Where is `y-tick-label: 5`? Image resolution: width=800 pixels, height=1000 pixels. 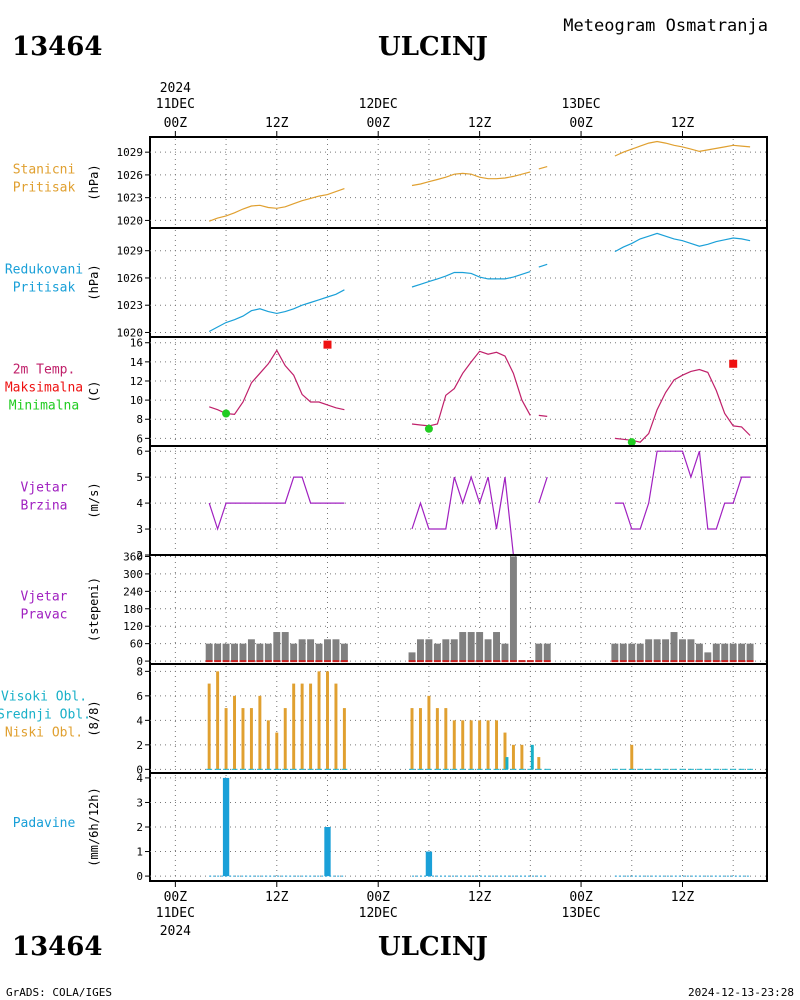
y-tick-label: 5 is located at coordinates (139, 477).